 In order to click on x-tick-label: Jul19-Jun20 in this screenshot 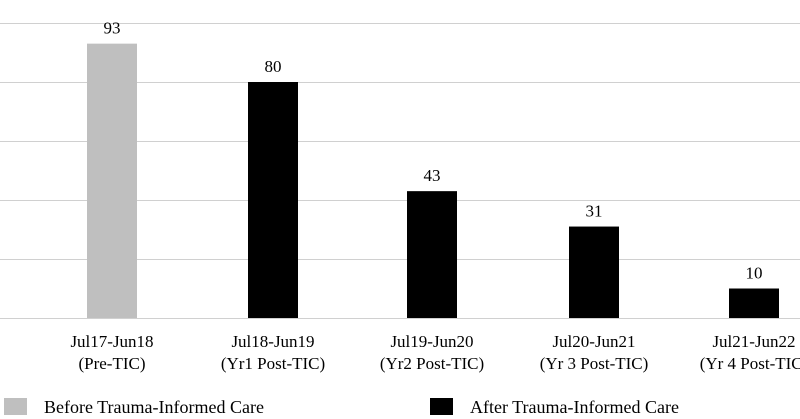, I will do `click(431, 341)`.